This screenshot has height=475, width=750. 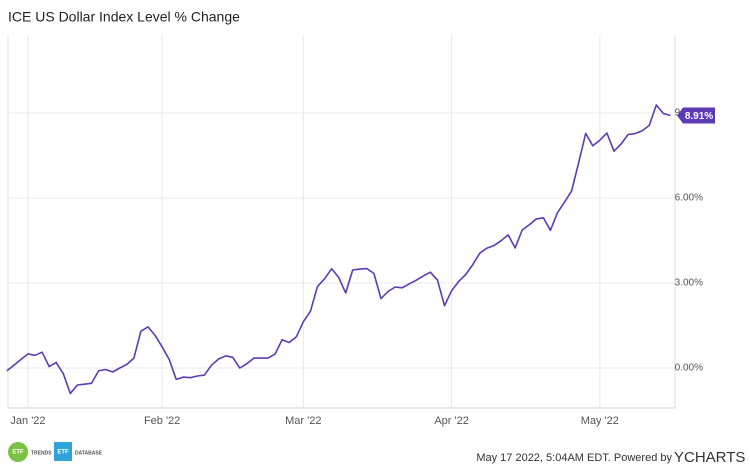 I want to click on logo1-badge-shape, so click(x=18, y=452).